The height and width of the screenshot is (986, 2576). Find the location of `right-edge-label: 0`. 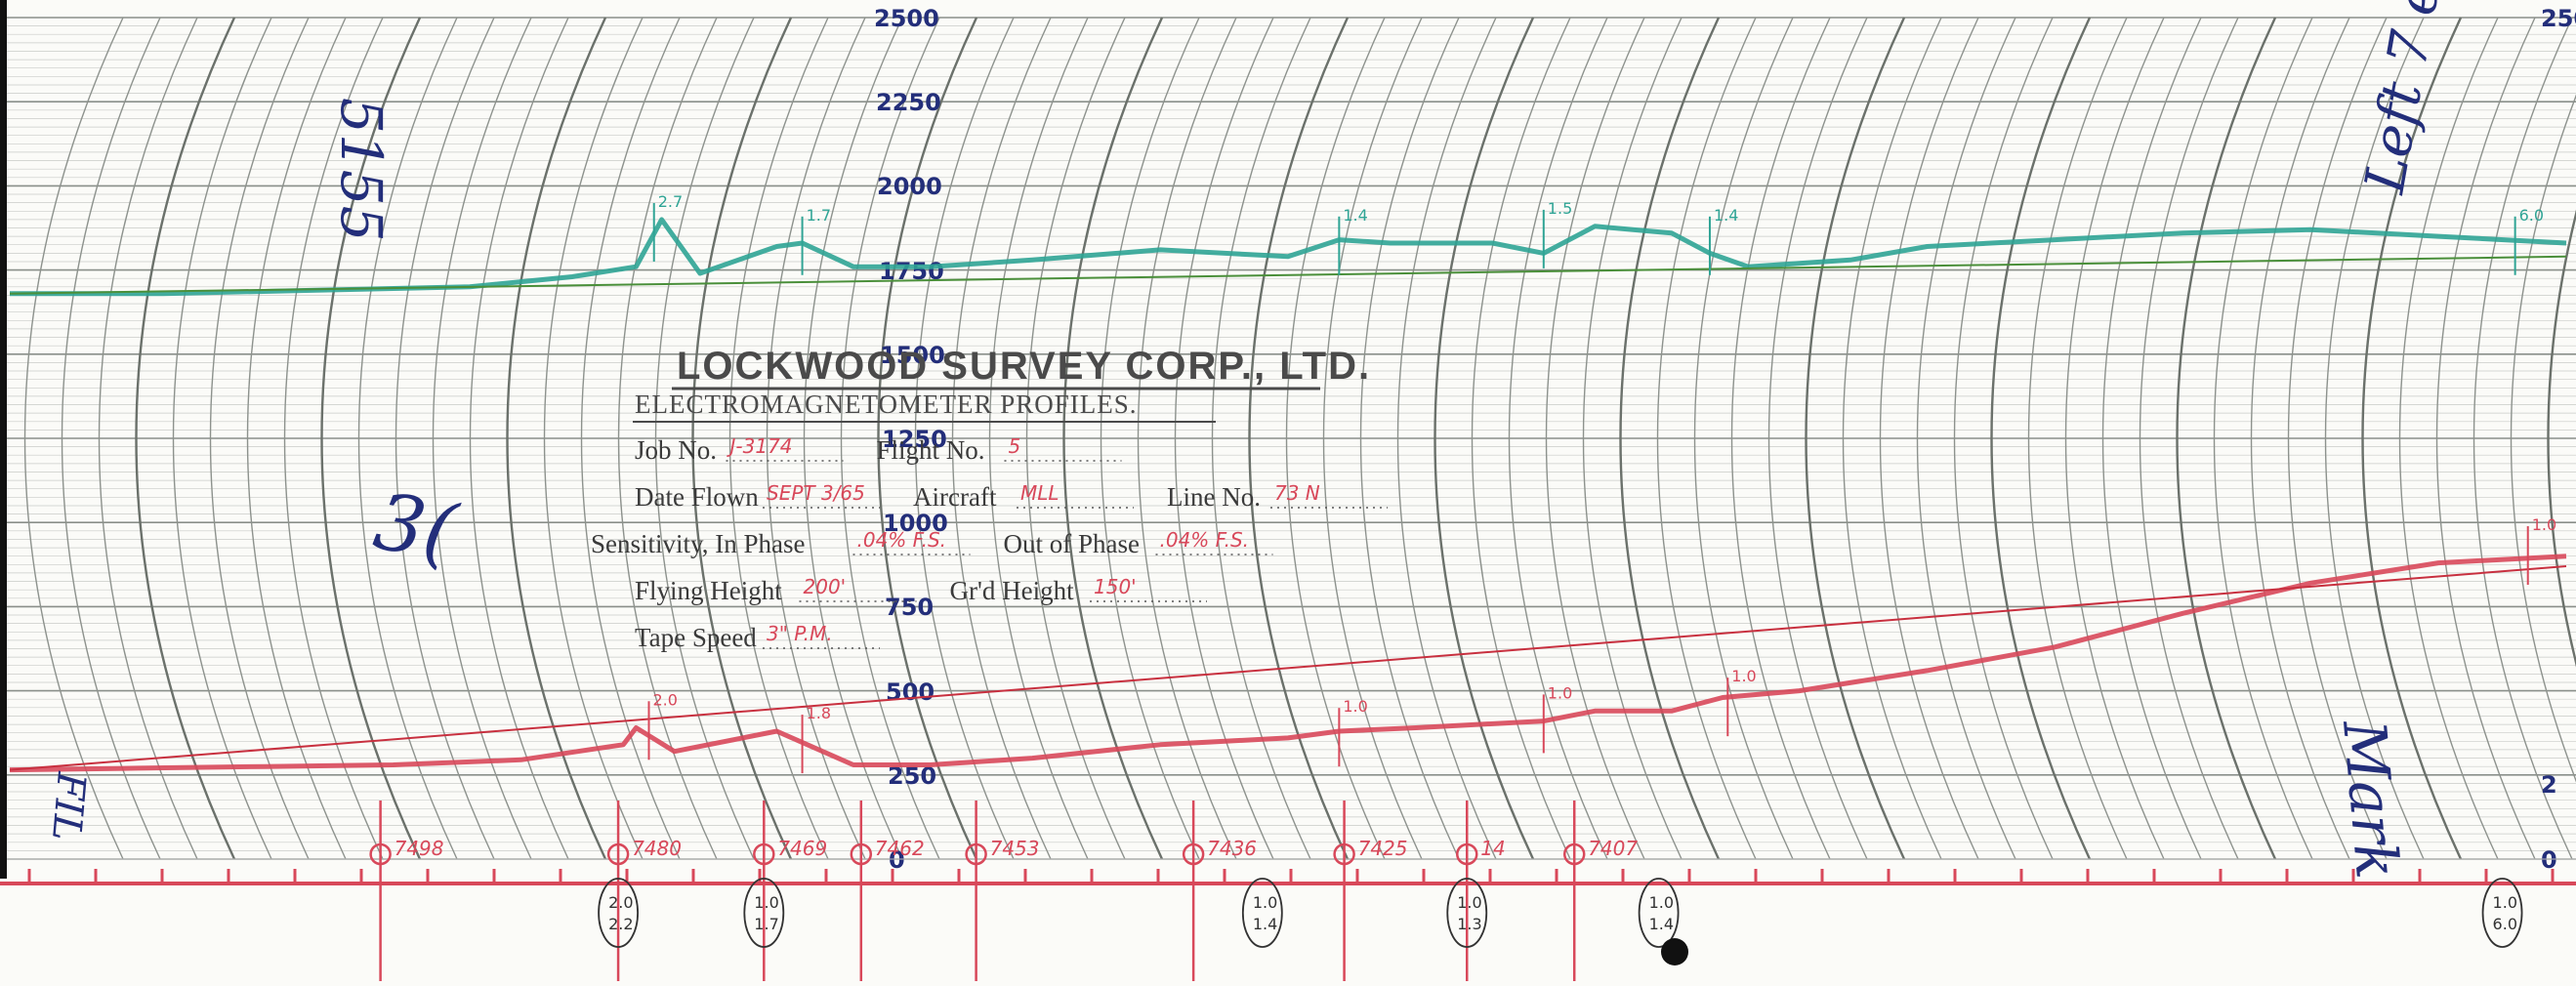

right-edge-label: 0 is located at coordinates (2549, 860).